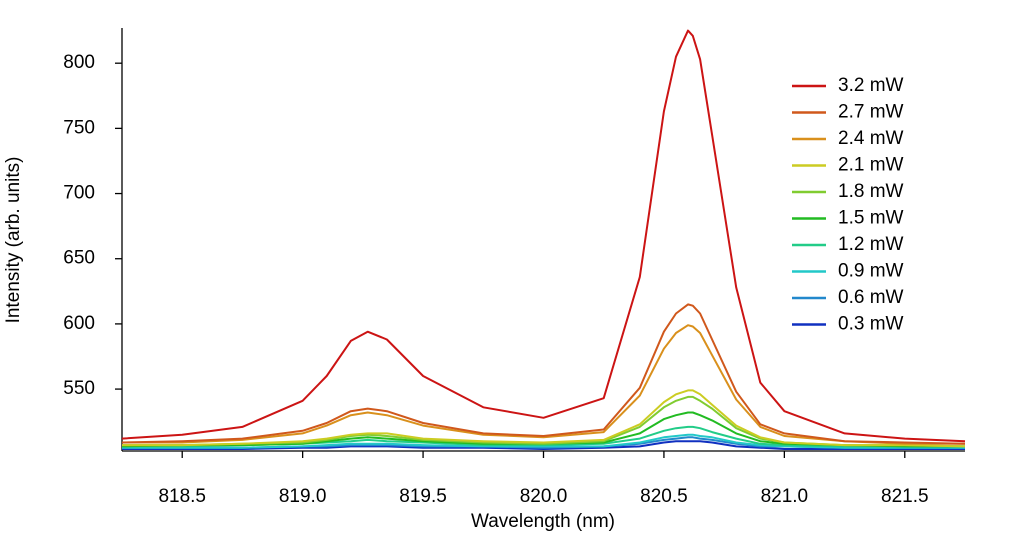  Describe the element at coordinates (79, 193) in the screenshot. I see `y-tick-label: 700` at that location.